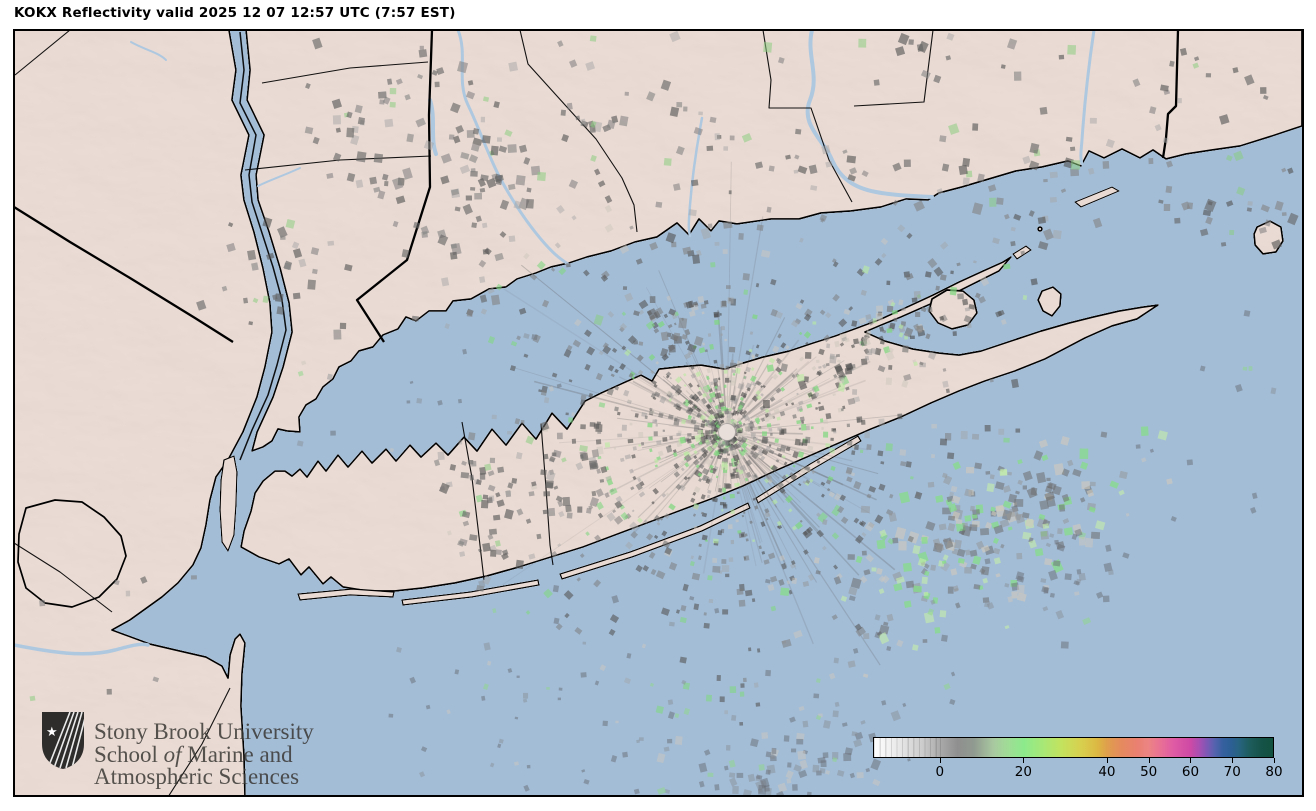  I want to click on county-line-queens-nassau, so click(473, 501).